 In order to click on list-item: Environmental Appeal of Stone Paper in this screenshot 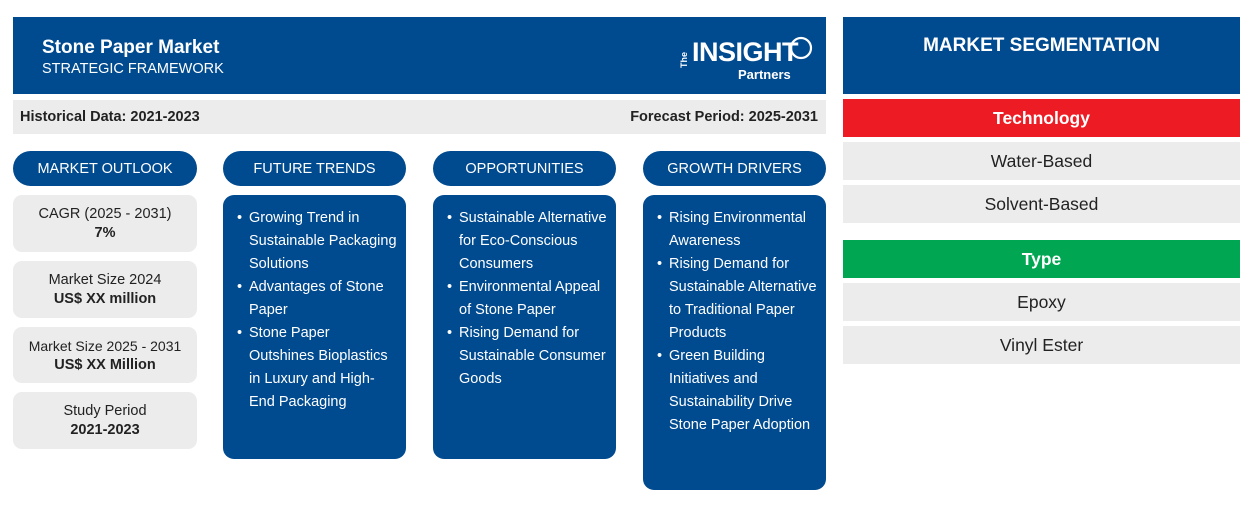, I will do `click(527, 299)`.